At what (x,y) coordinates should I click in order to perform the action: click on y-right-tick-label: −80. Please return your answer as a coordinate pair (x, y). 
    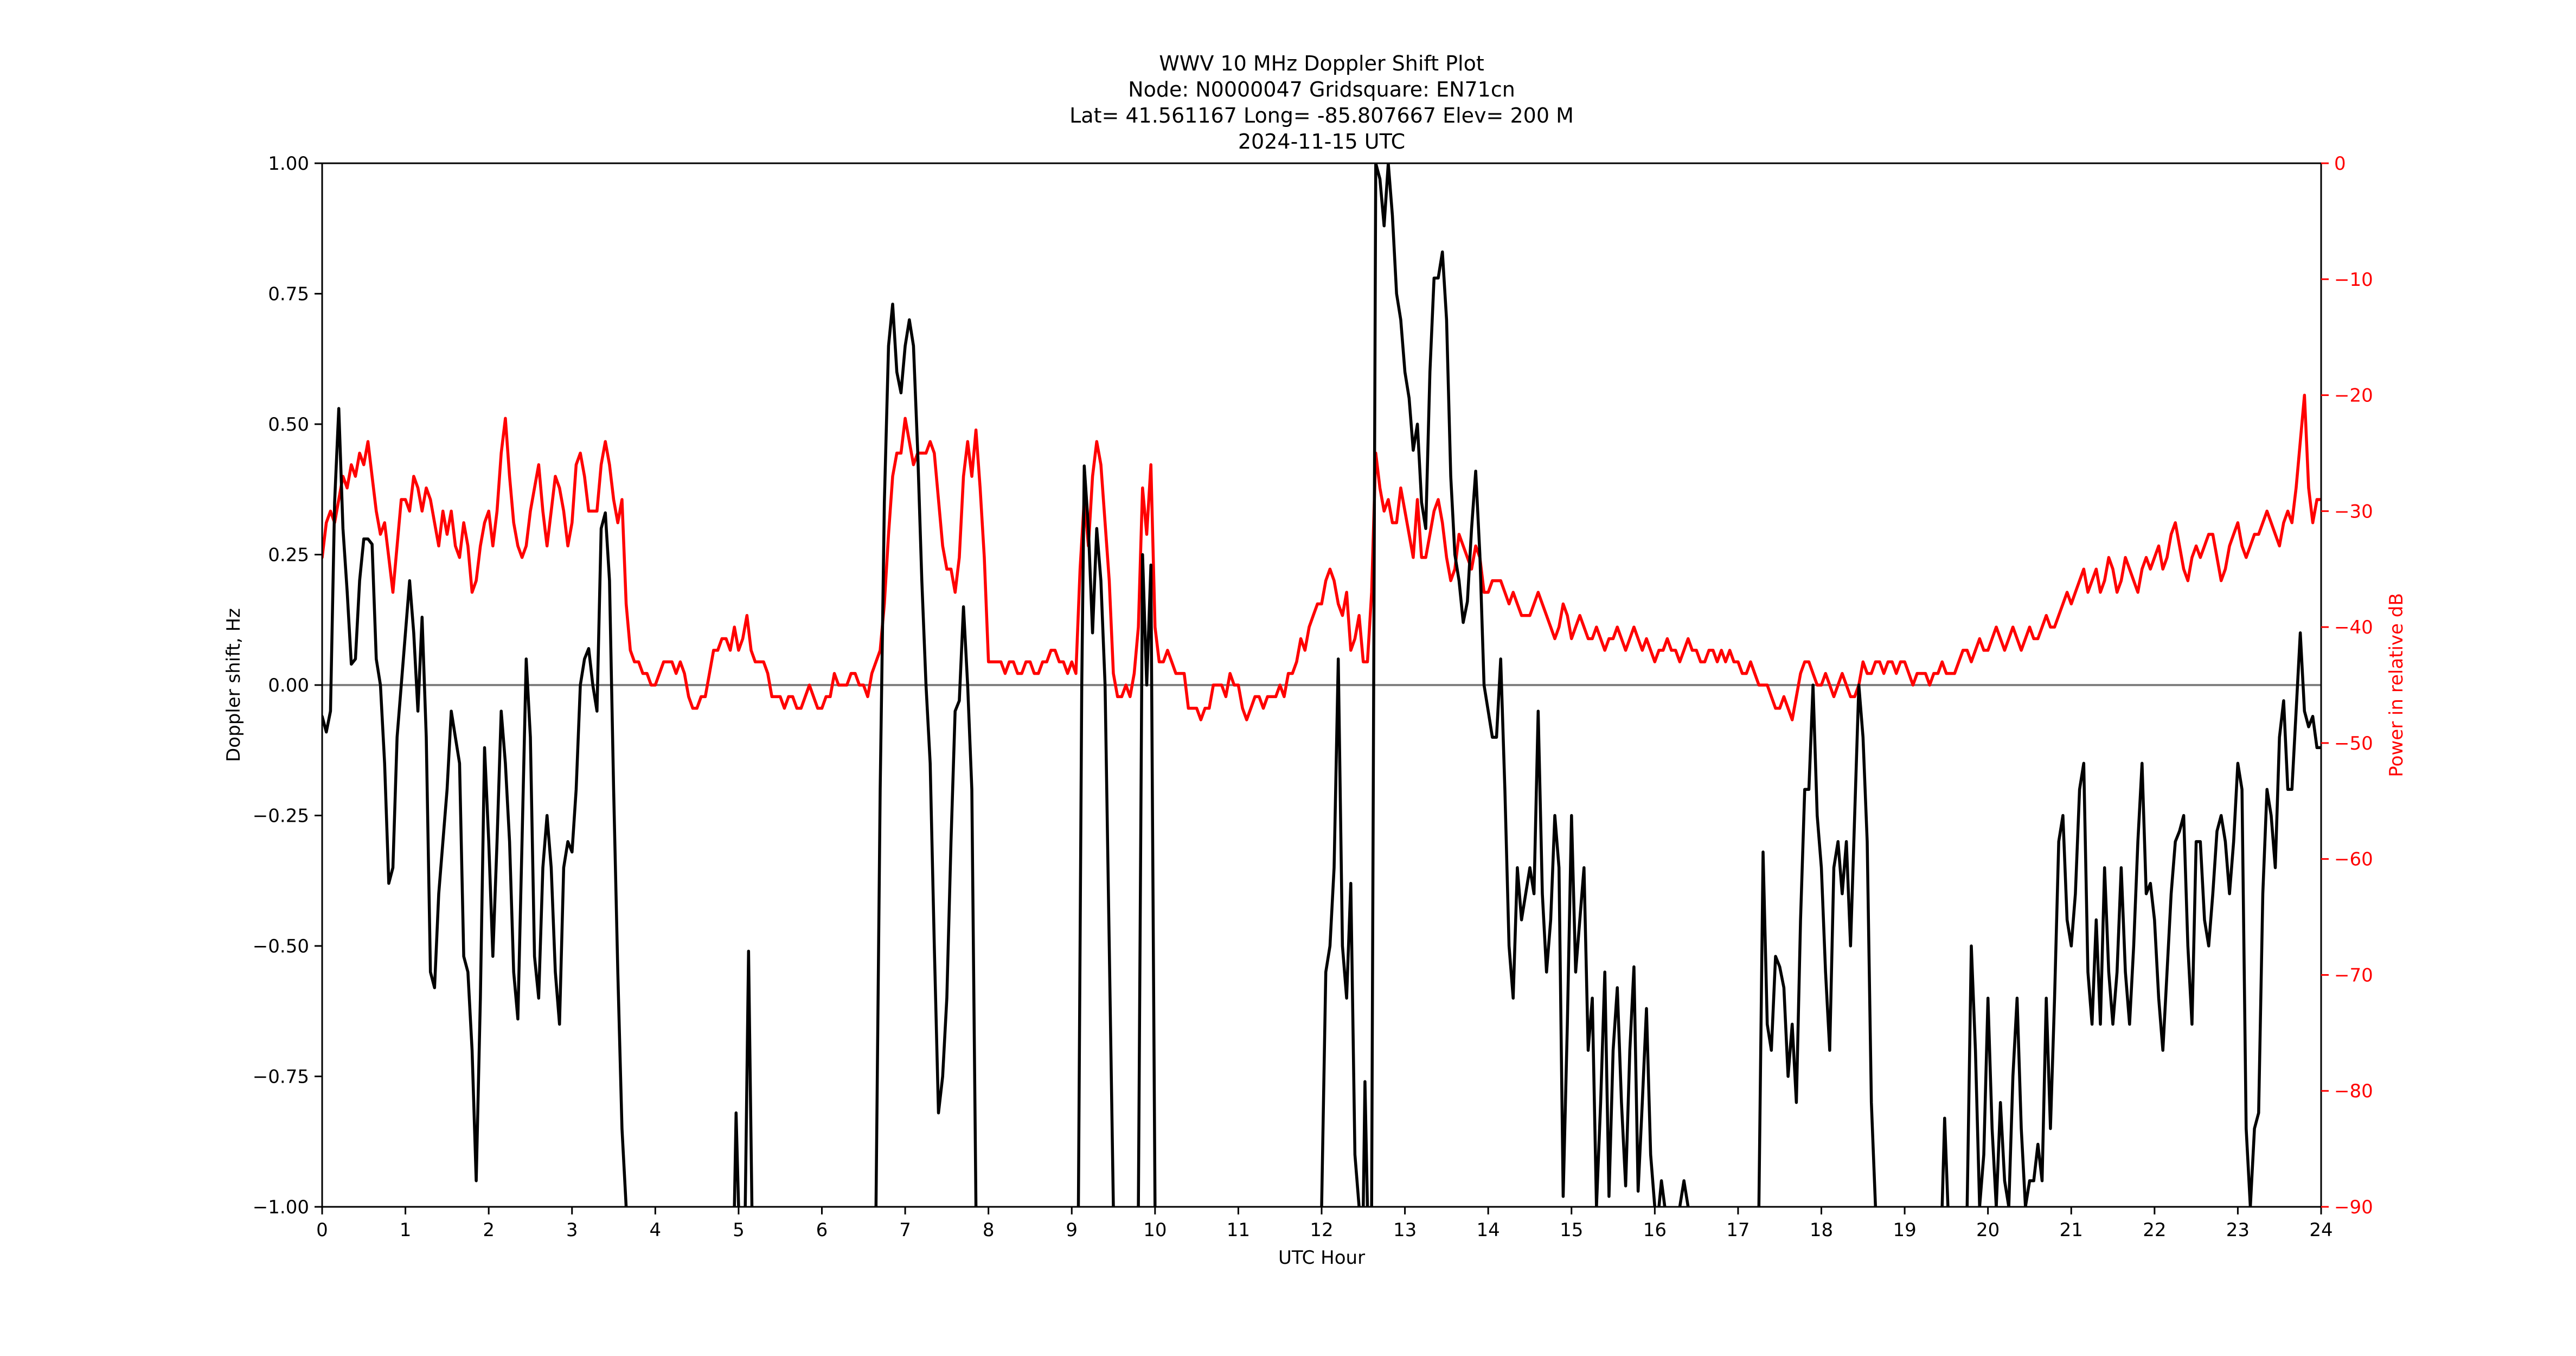
    Looking at the image, I should click on (2353, 1091).